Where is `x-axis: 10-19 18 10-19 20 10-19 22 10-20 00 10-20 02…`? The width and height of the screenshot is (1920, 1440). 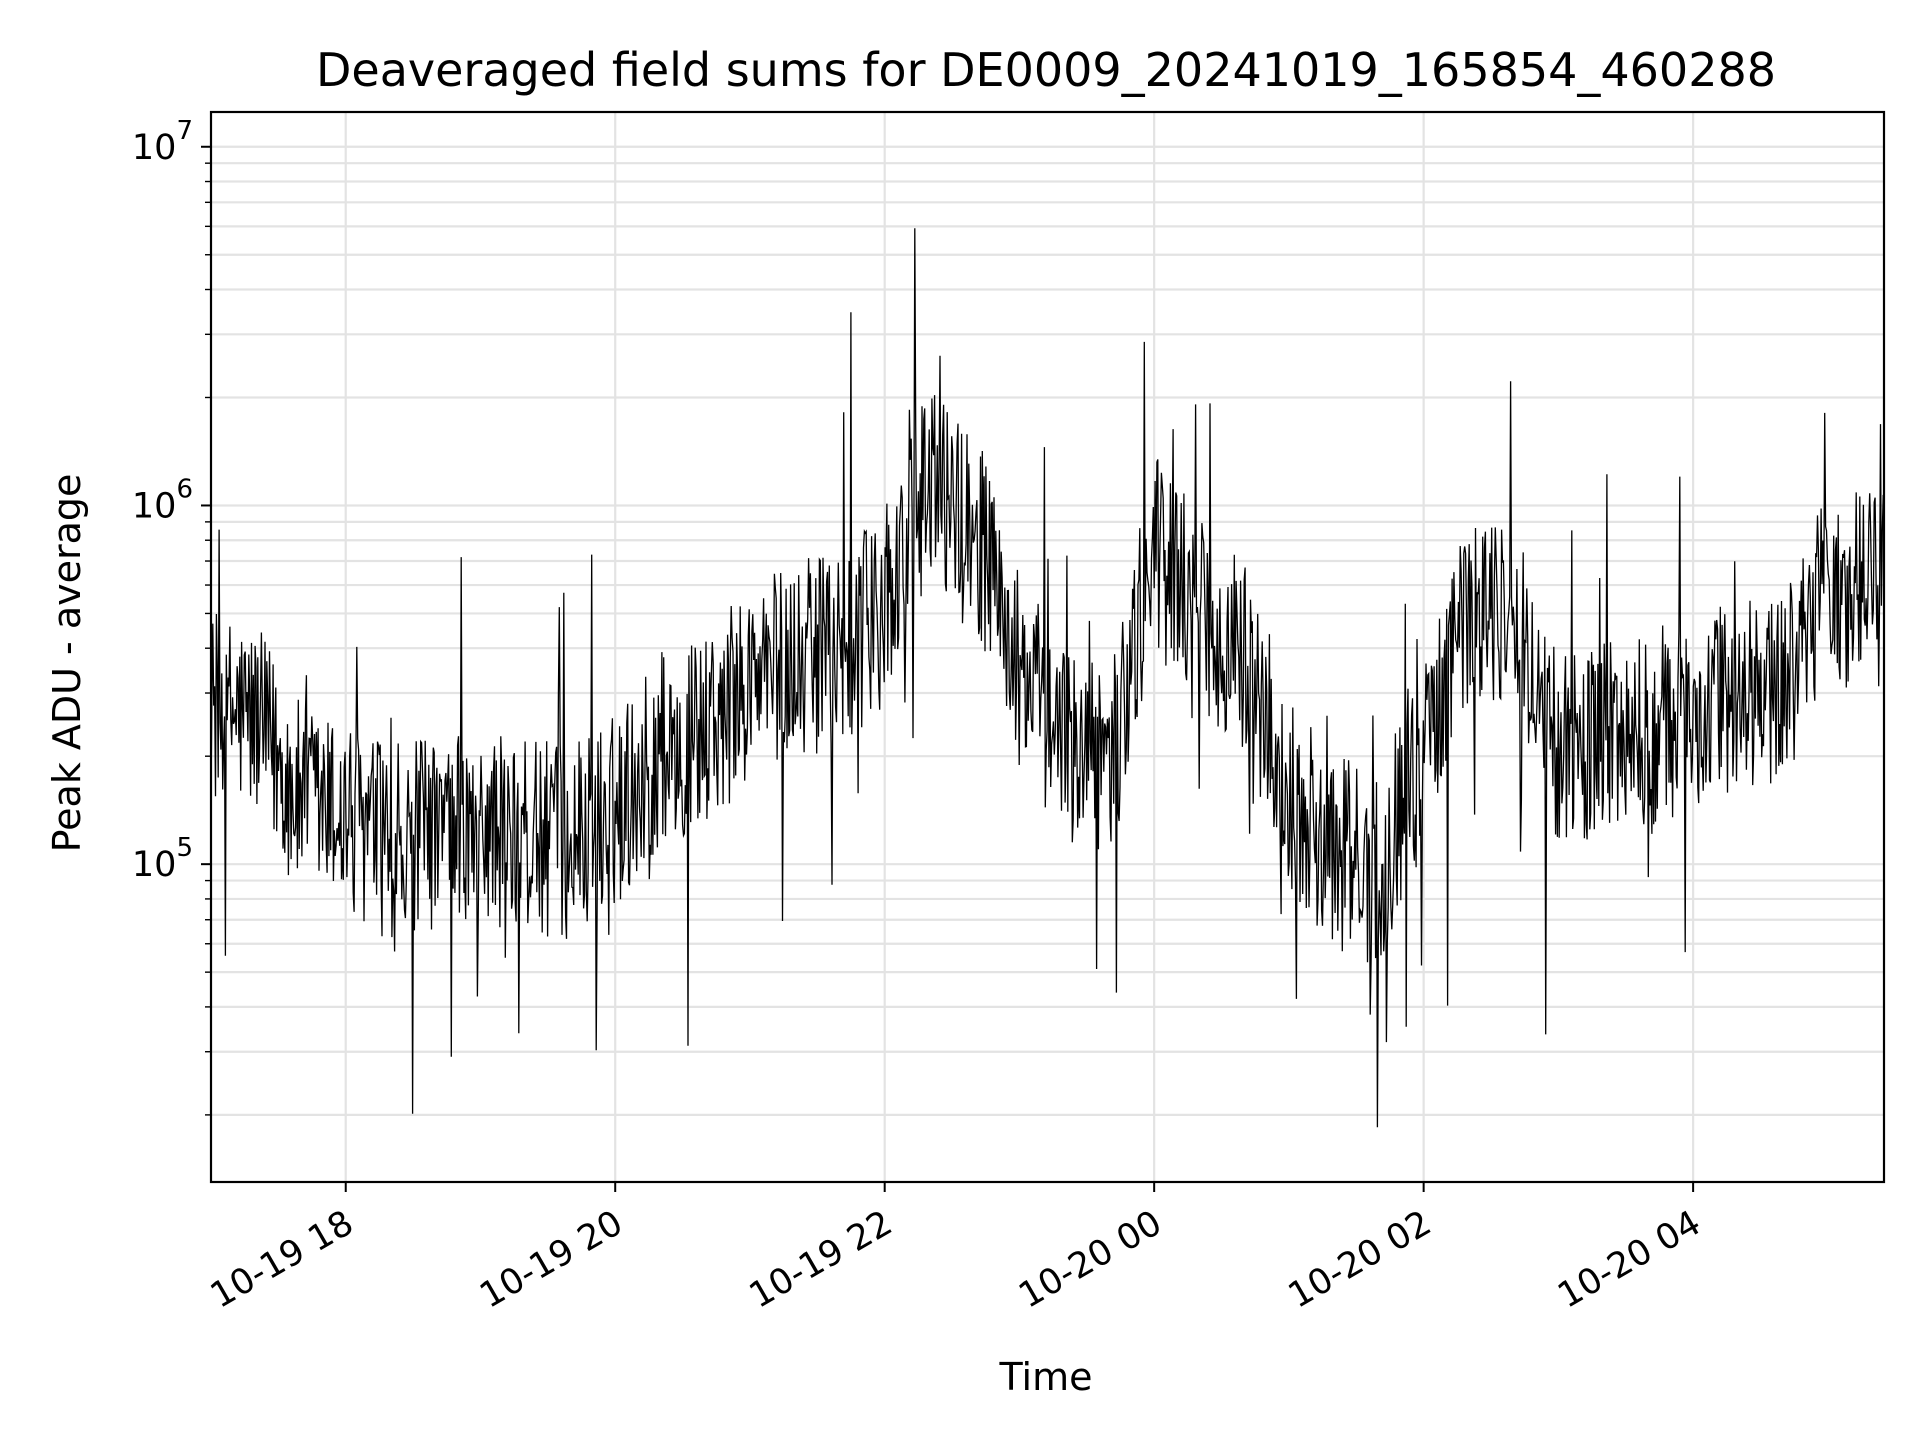 x-axis: 10-19 18 10-19 20 10-19 22 10-20 00 10-20 02… is located at coordinates (956, 1249).